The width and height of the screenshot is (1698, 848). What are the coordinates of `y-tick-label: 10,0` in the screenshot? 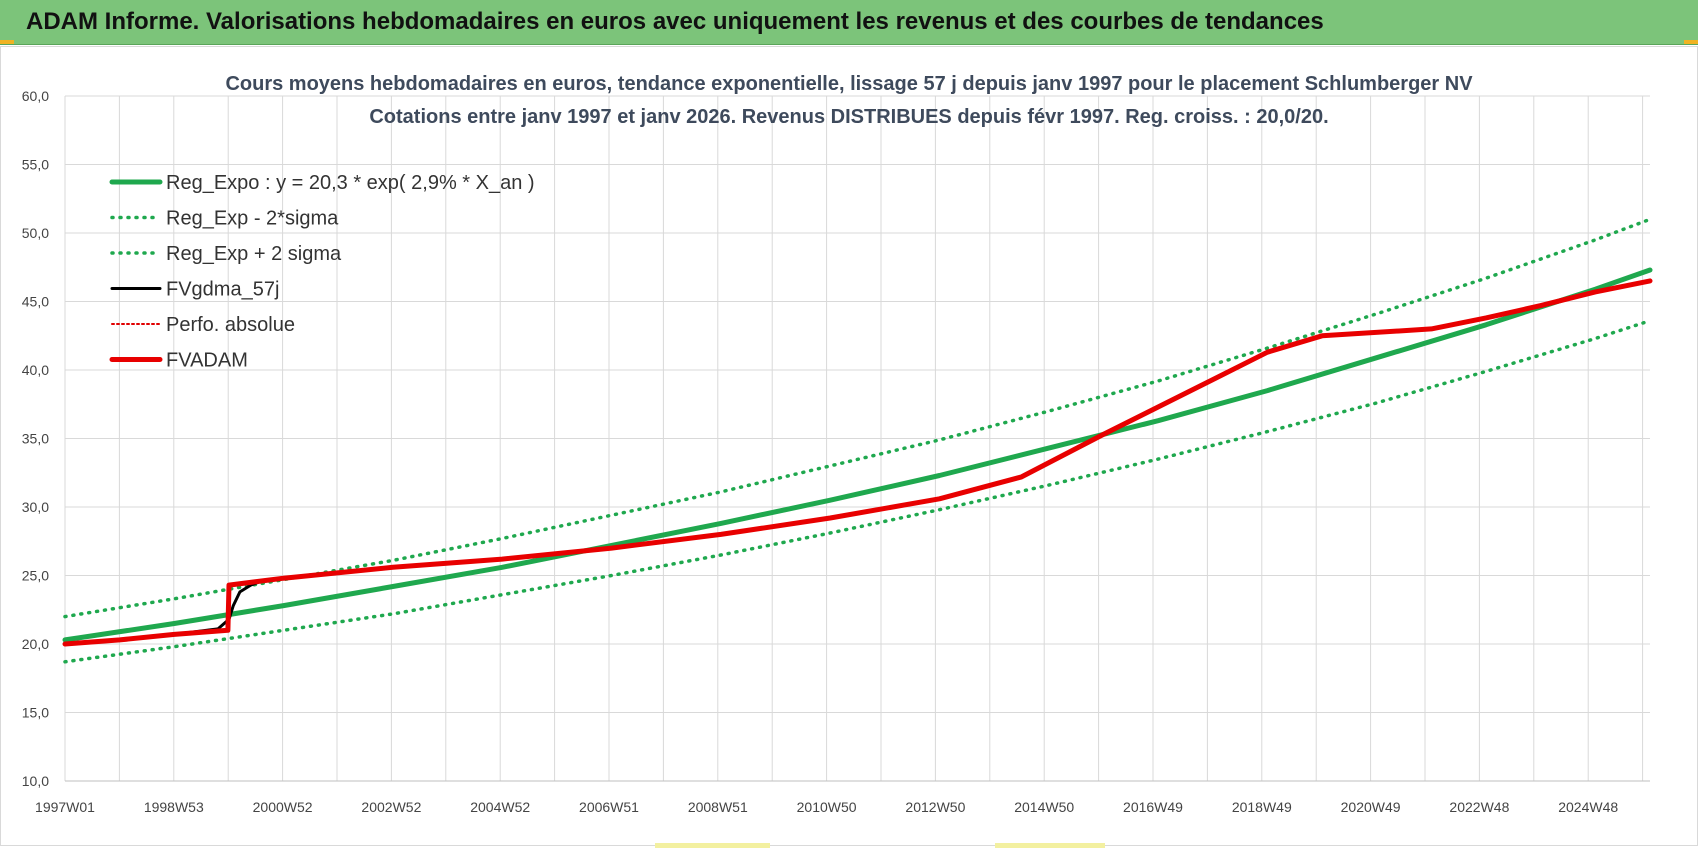 It's located at (35, 781).